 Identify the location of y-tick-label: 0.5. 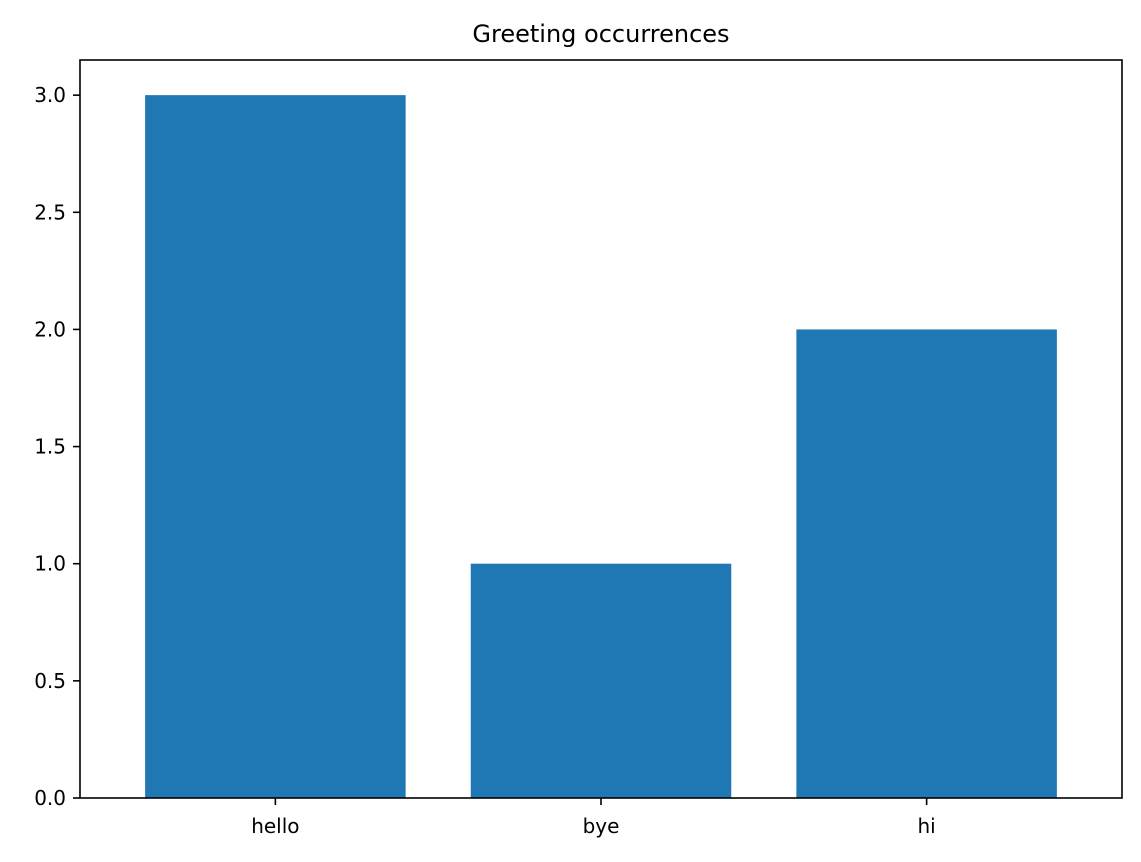
(50, 681).